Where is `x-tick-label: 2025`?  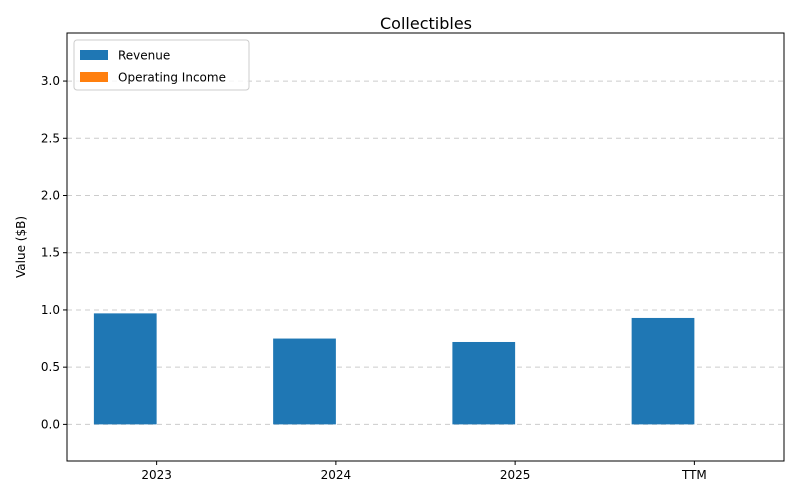 x-tick-label: 2025 is located at coordinates (515, 475).